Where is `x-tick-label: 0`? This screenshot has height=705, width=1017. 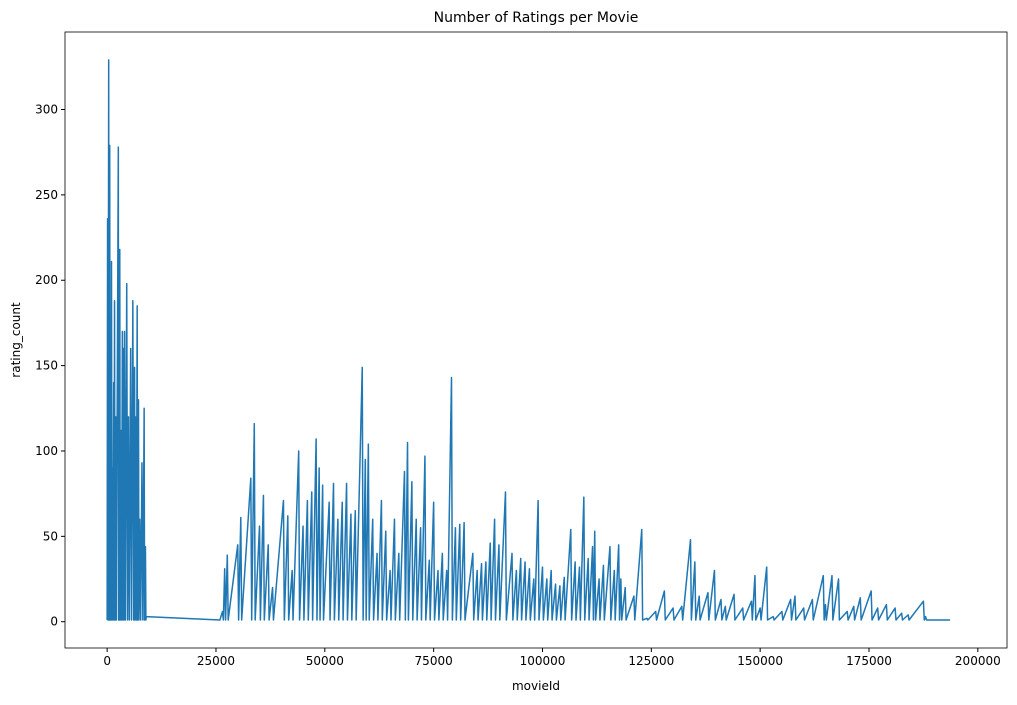 x-tick-label: 0 is located at coordinates (107, 661).